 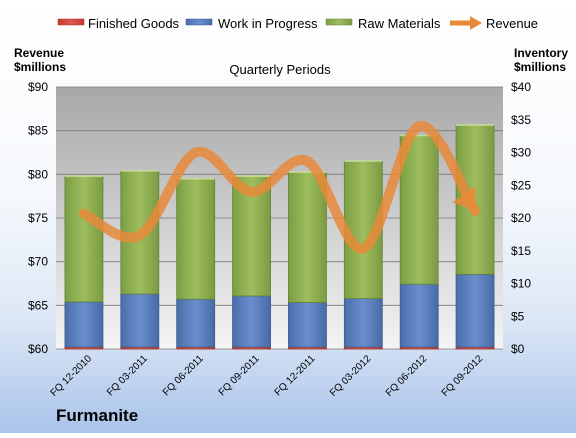 What do you see at coordinates (295, 375) in the screenshot?
I see `x-tick-label: FQ 12-2011` at bounding box center [295, 375].